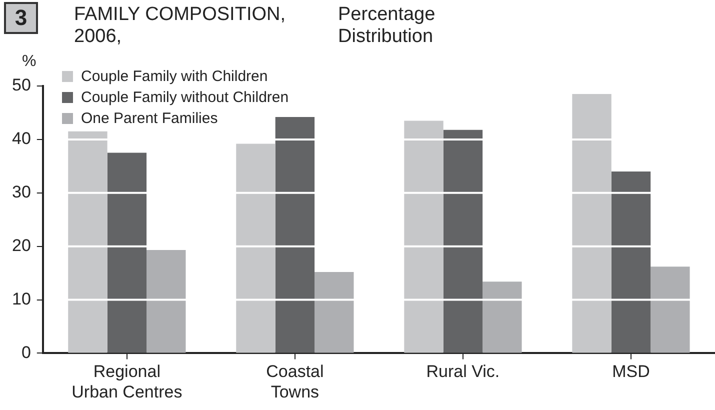 Image resolution: width=715 pixels, height=410 pixels. Describe the element at coordinates (21, 18) in the screenshot. I see `text: 3` at that location.